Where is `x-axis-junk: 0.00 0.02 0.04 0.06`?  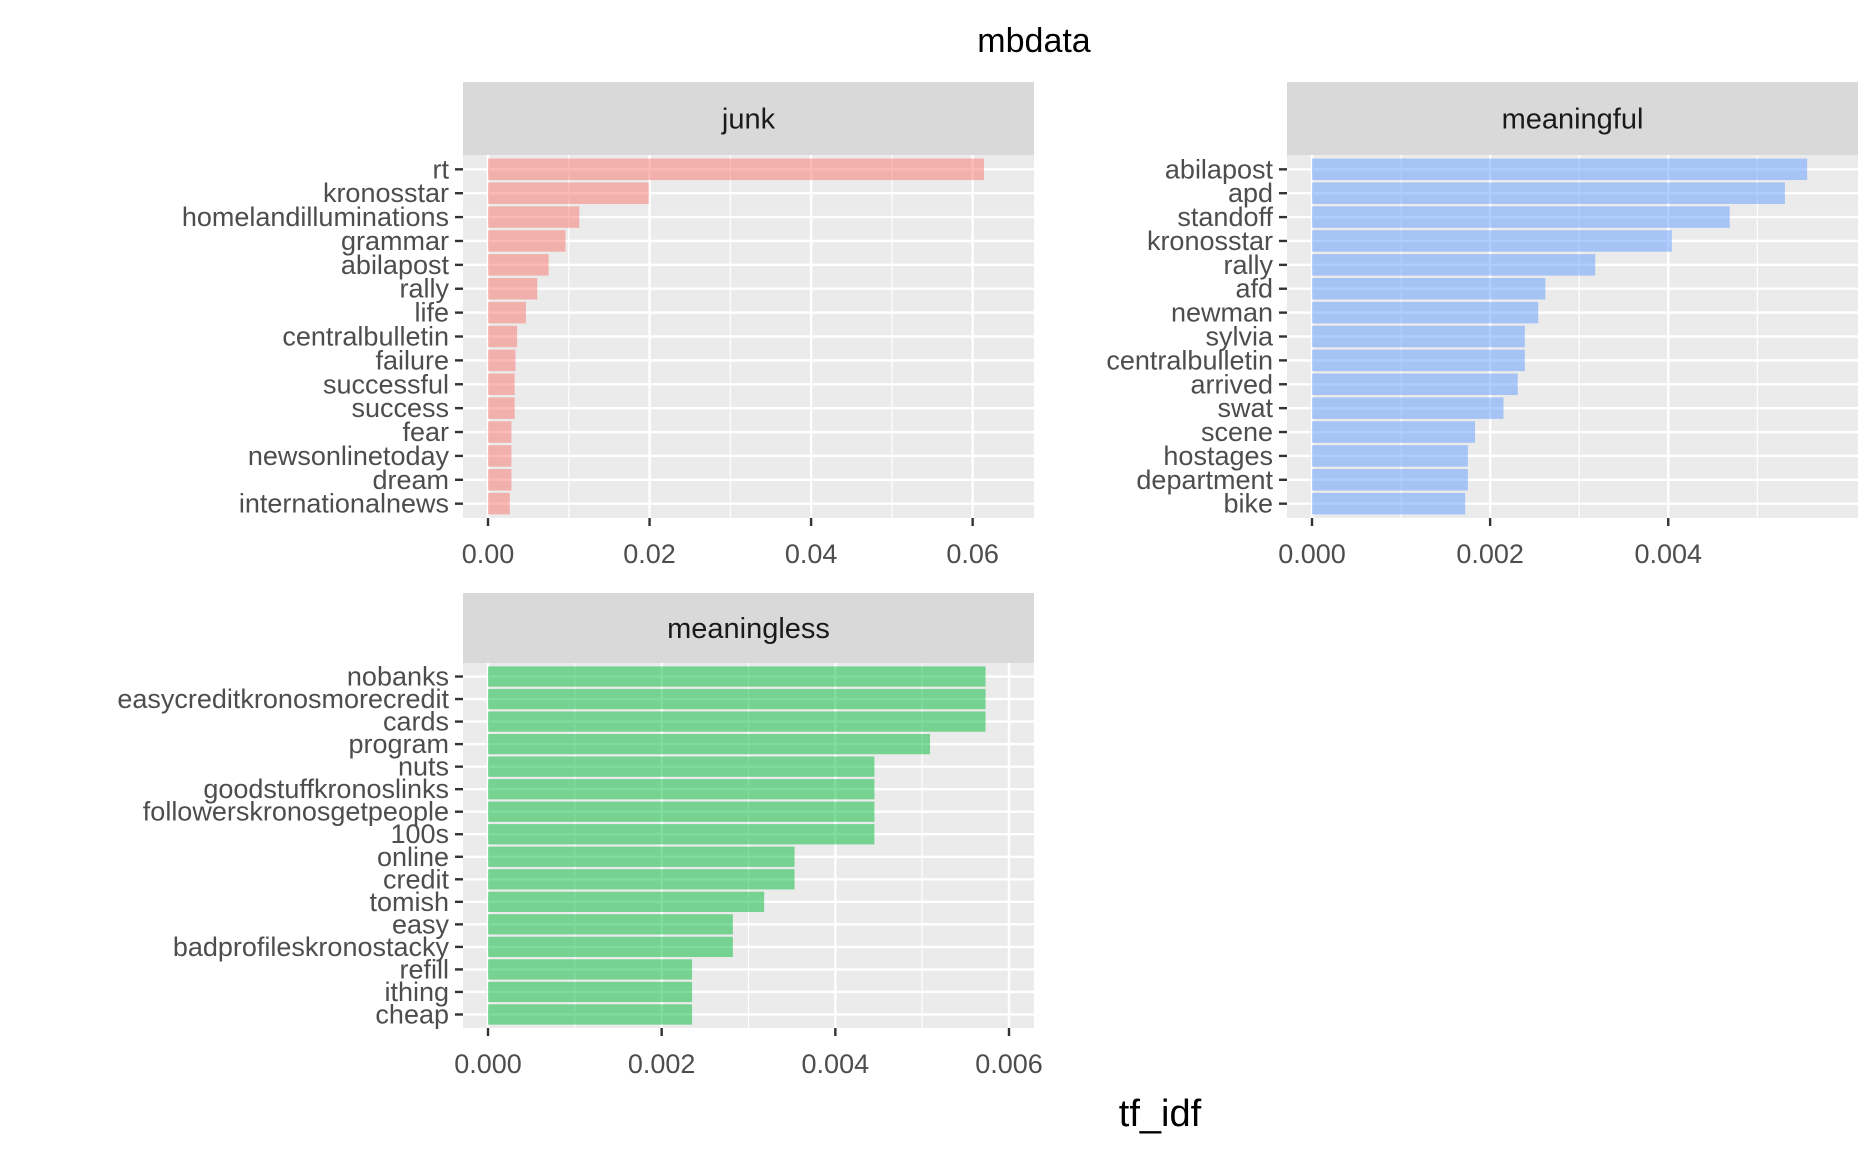
x-axis-junk: 0.00 0.02 0.04 0.06 is located at coordinates (730, 543).